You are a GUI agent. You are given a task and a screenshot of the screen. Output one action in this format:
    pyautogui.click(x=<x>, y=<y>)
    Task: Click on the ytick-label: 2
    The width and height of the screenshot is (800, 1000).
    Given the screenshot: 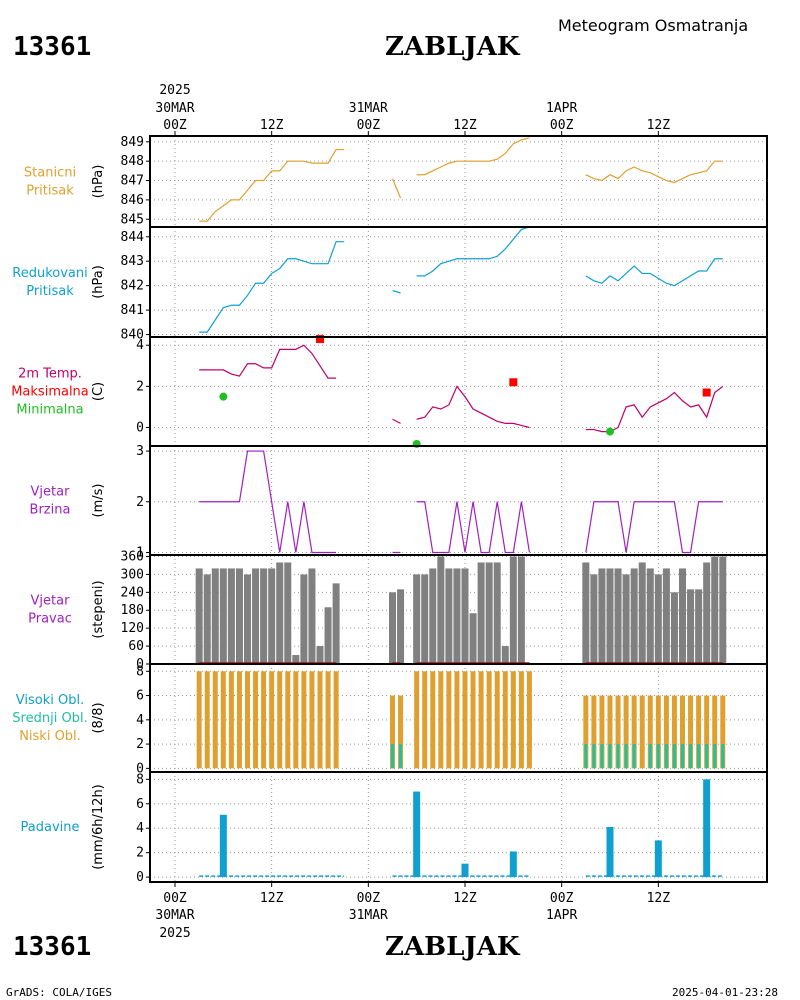 What is the action you would take?
    pyautogui.click(x=140, y=502)
    